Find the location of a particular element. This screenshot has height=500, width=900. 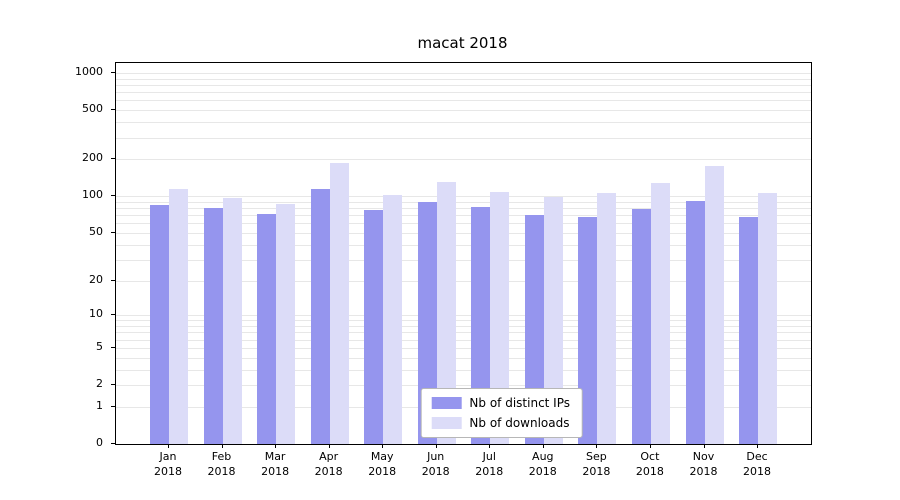

x-tick-label: Apr 2018 is located at coordinates (328, 464).